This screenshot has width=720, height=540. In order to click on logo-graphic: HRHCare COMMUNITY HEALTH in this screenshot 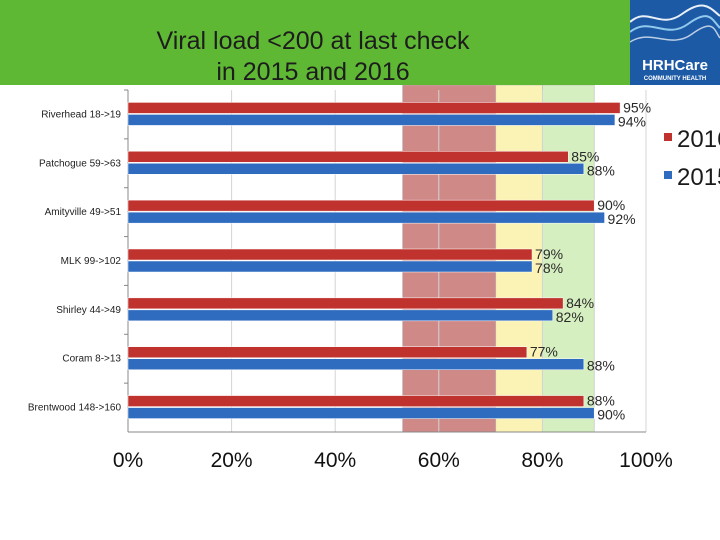, I will do `click(674, 43)`.